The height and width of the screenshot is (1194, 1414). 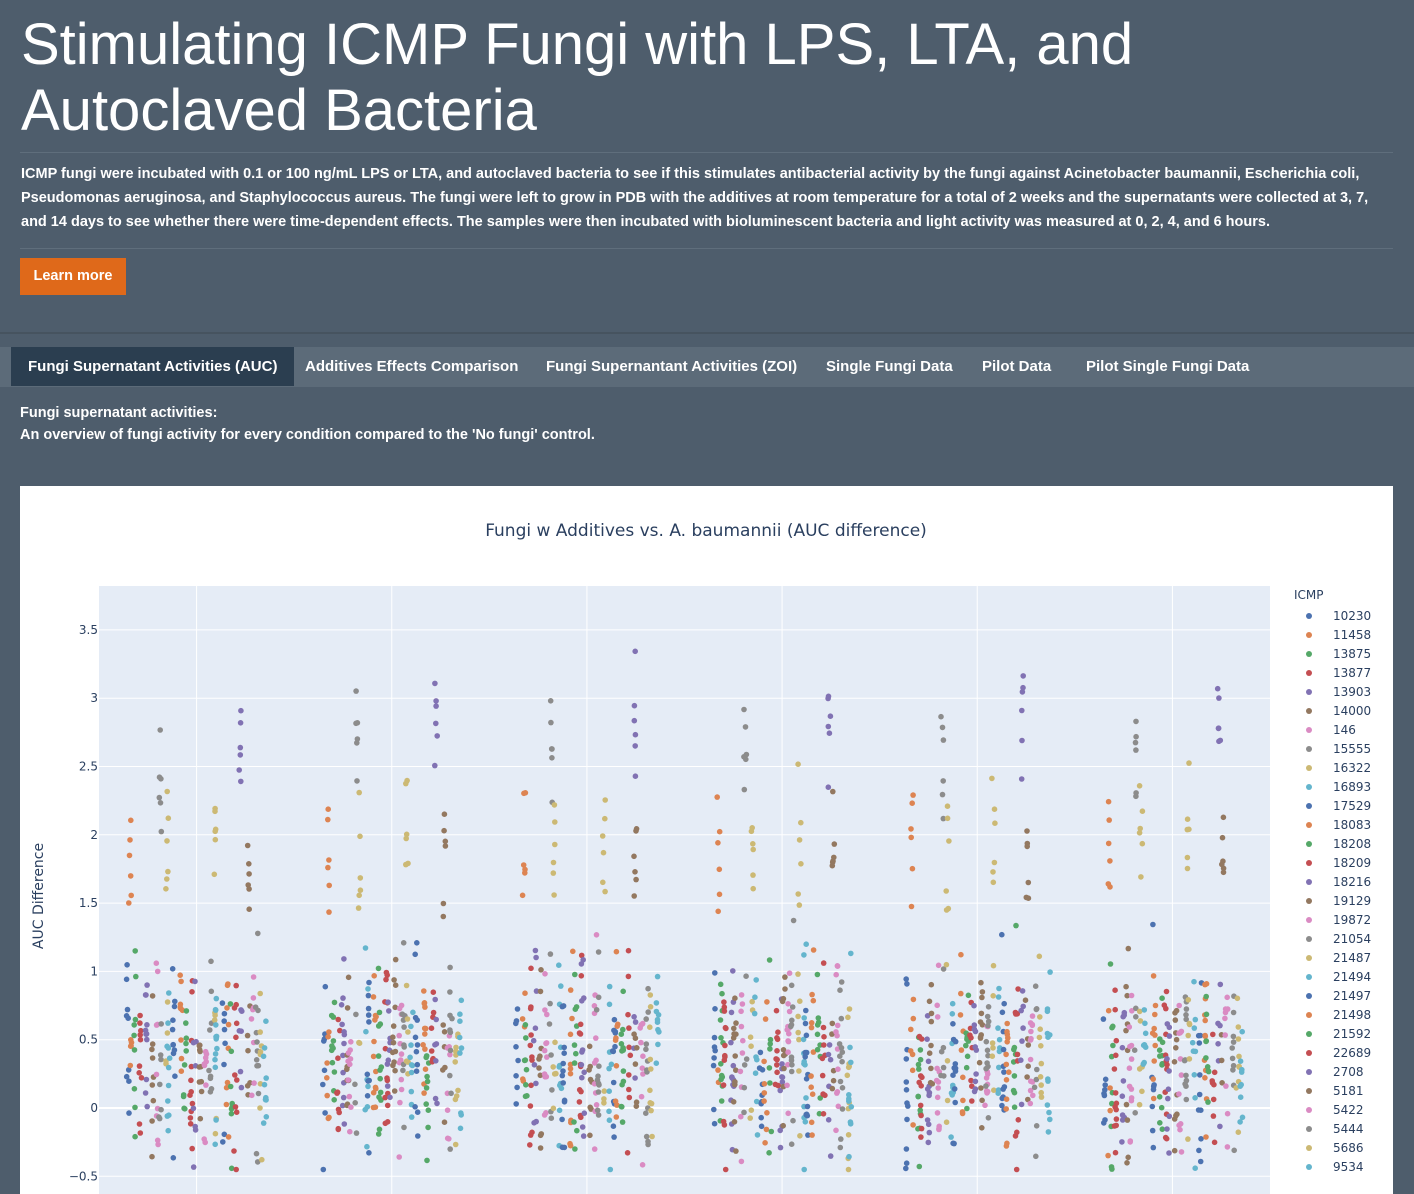 What do you see at coordinates (1352, 1034) in the screenshot?
I see `legend-label: 21592` at bounding box center [1352, 1034].